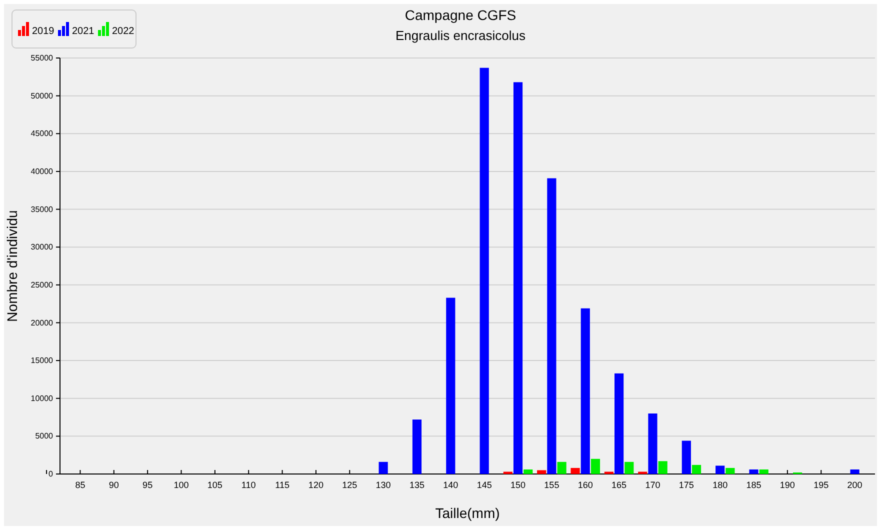 This screenshot has height=530, width=881. I want to click on x-tick-label: 130, so click(383, 485).